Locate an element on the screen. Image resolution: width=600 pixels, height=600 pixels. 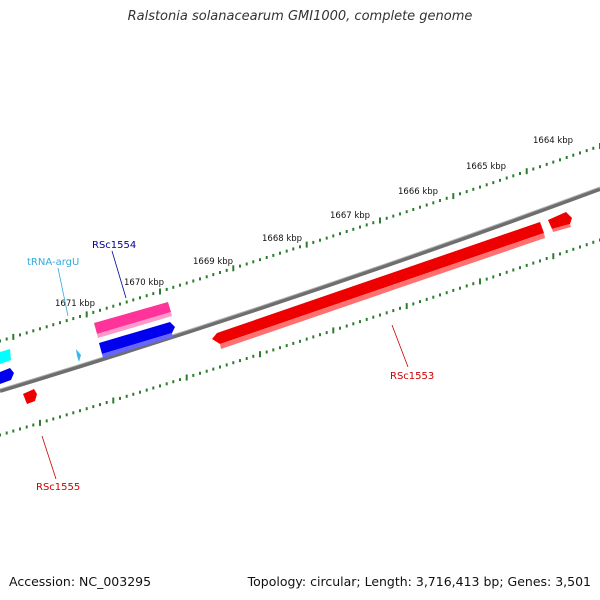
label-rsc1553: RSc1553 is located at coordinates (412, 376).